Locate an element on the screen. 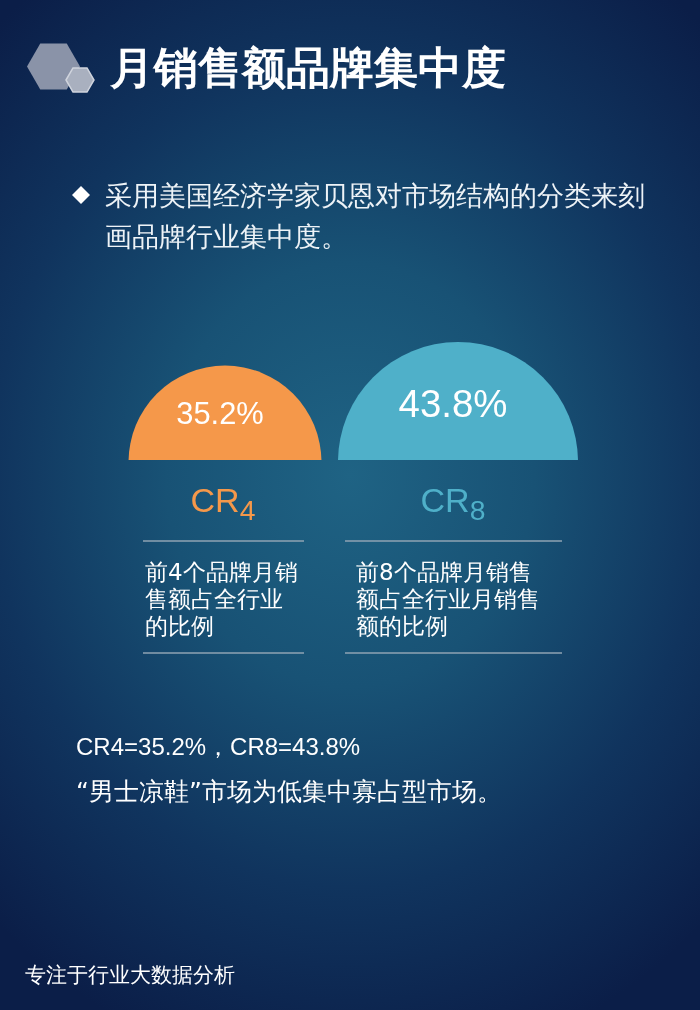 This screenshot has height=1010, width=700. text: “男士凉鞋”市场为低集中寡占型市场。 is located at coordinates (289, 792).